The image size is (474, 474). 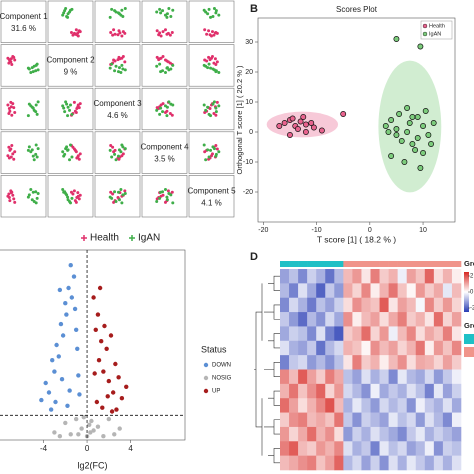 I want to click on x-tick-label: 0, so click(x=370, y=230).